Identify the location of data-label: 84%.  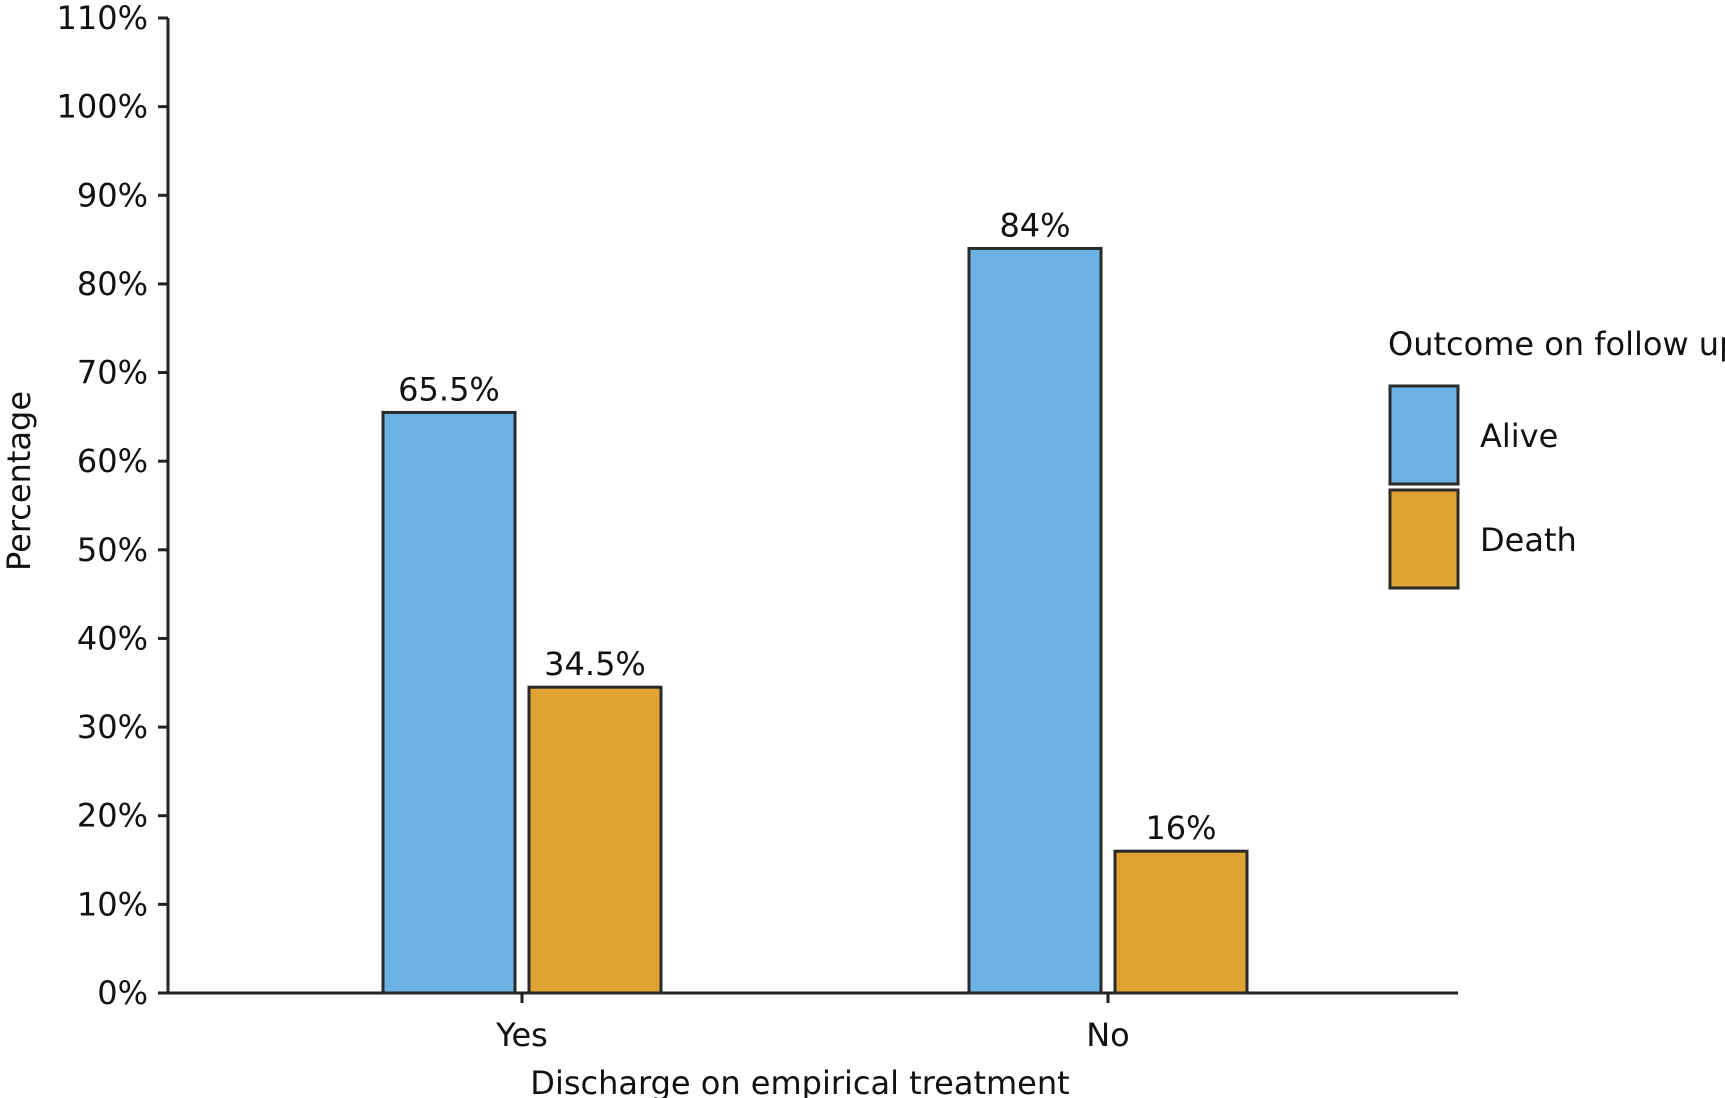
(1034, 225).